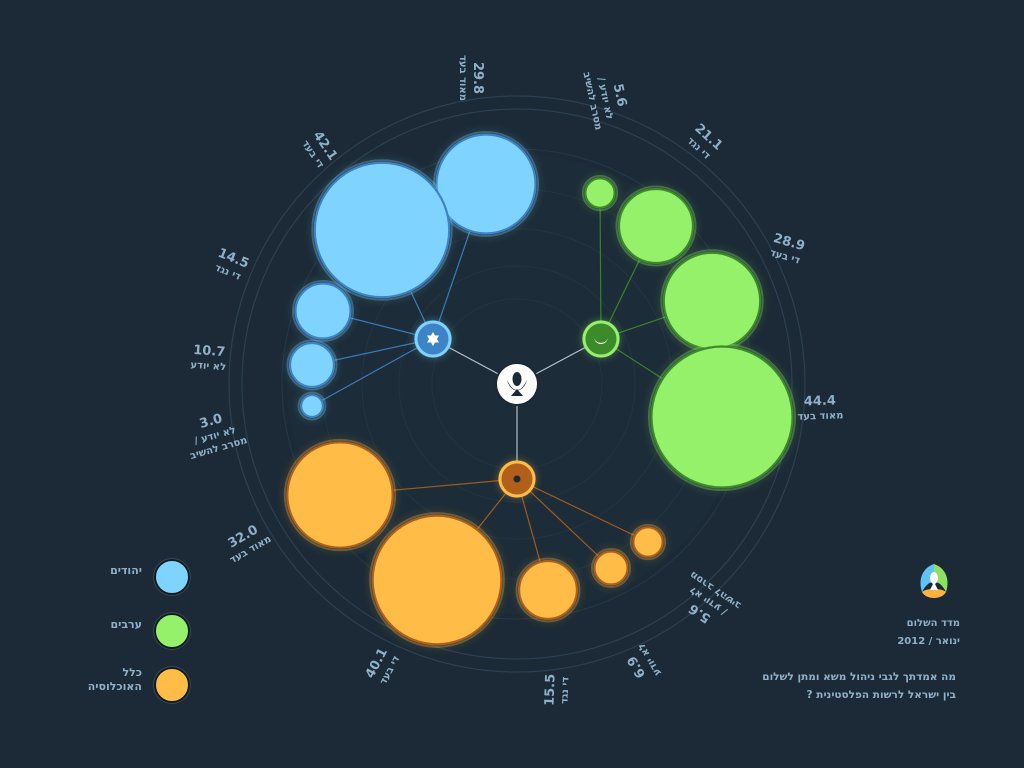  Describe the element at coordinates (933, 623) in the screenshot. I see `brand-name: מדד השלום` at that location.